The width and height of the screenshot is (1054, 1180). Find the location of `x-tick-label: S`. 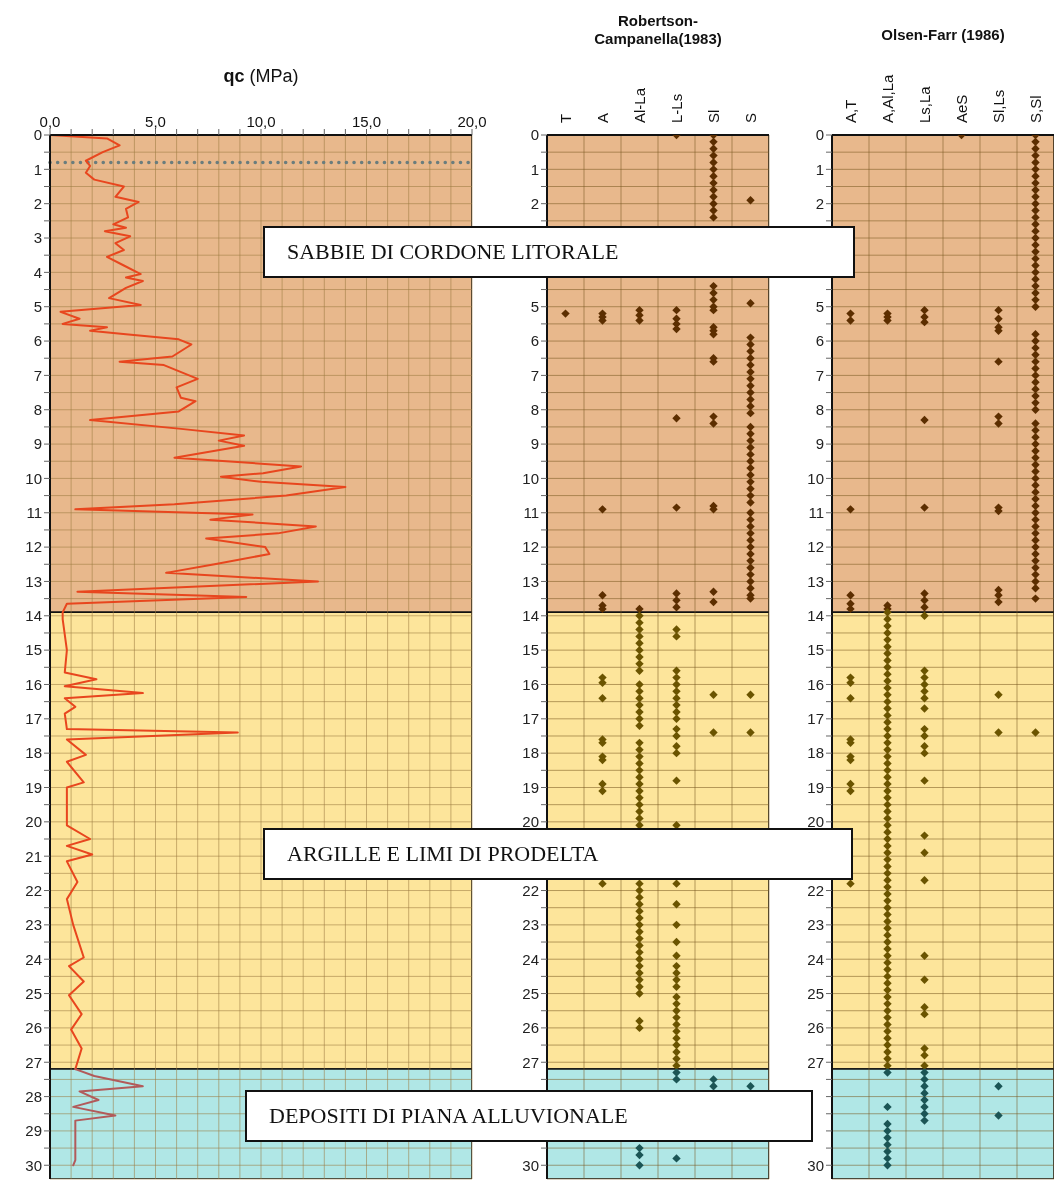

x-tick-label: S is located at coordinates (750, 117).